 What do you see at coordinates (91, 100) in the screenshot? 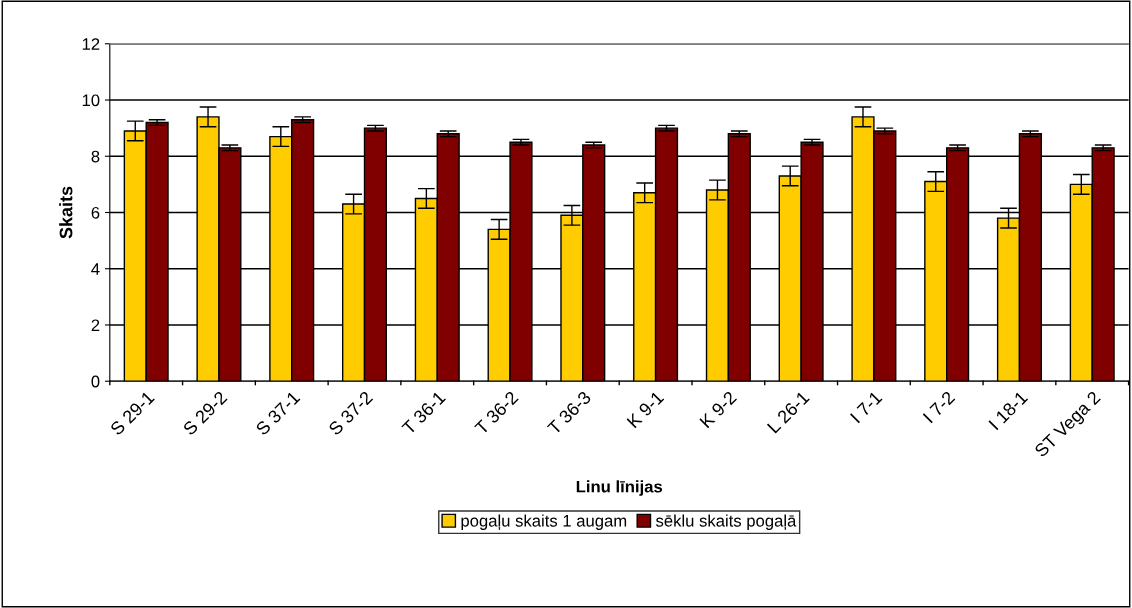
I see `y-tick-label: 10` at bounding box center [91, 100].